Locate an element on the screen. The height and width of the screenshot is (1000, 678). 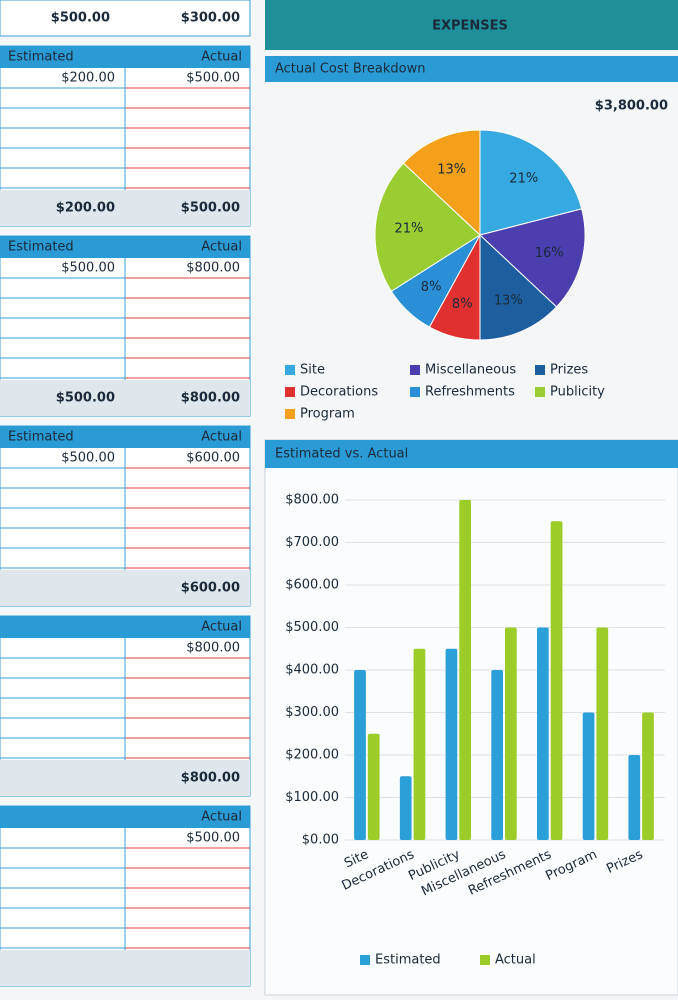
legend-label: Decorations is located at coordinates (339, 392).